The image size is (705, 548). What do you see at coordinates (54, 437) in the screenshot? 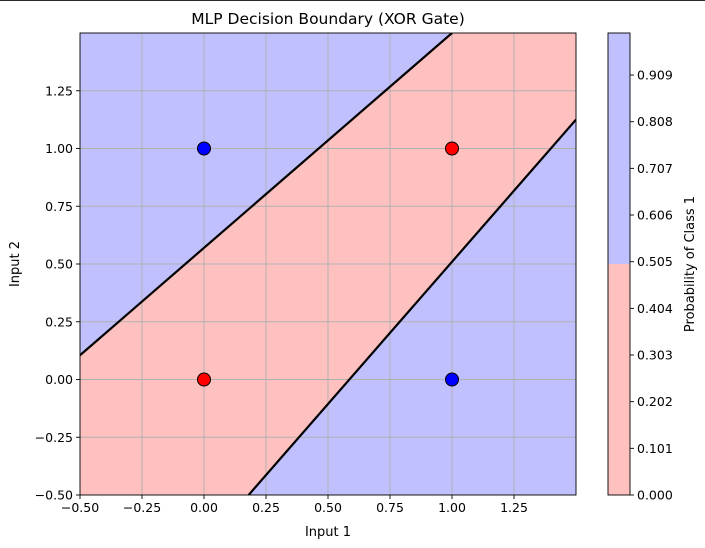
I see `y-tick-label: −0.25` at bounding box center [54, 437].